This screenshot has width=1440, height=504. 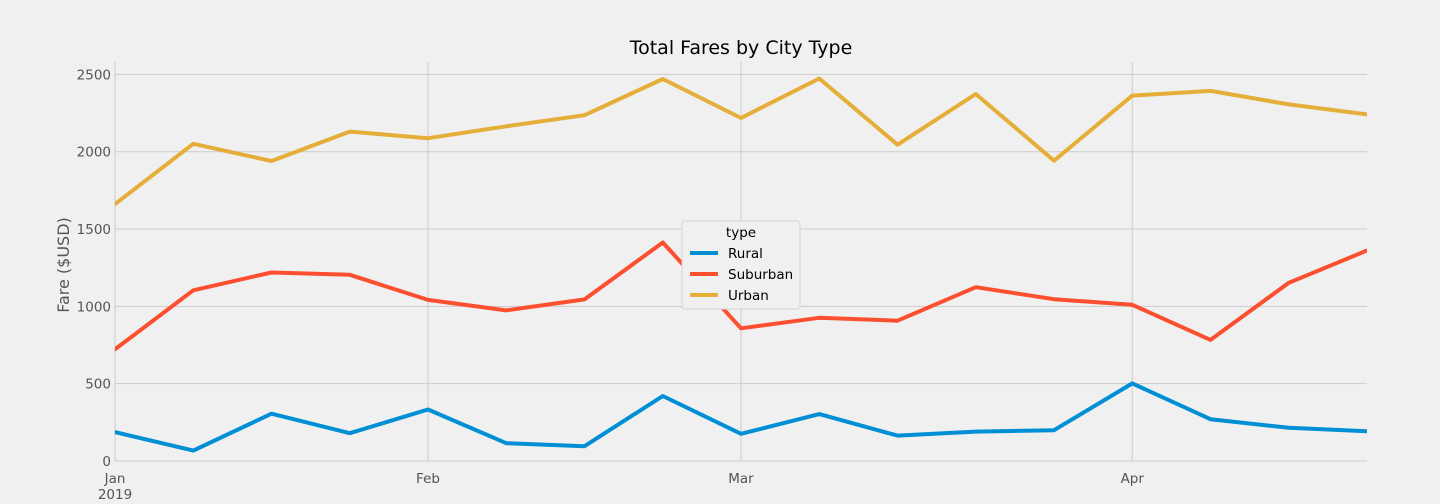 What do you see at coordinates (748, 296) in the screenshot?
I see `legend-label-urban: Urban` at bounding box center [748, 296].